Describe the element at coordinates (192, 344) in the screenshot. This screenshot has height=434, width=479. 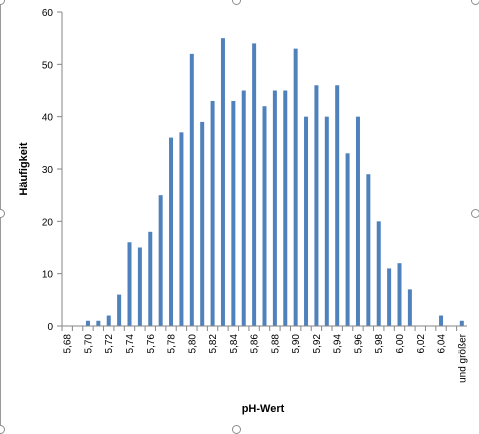
I see `x-tick-label: 5,80` at that location.